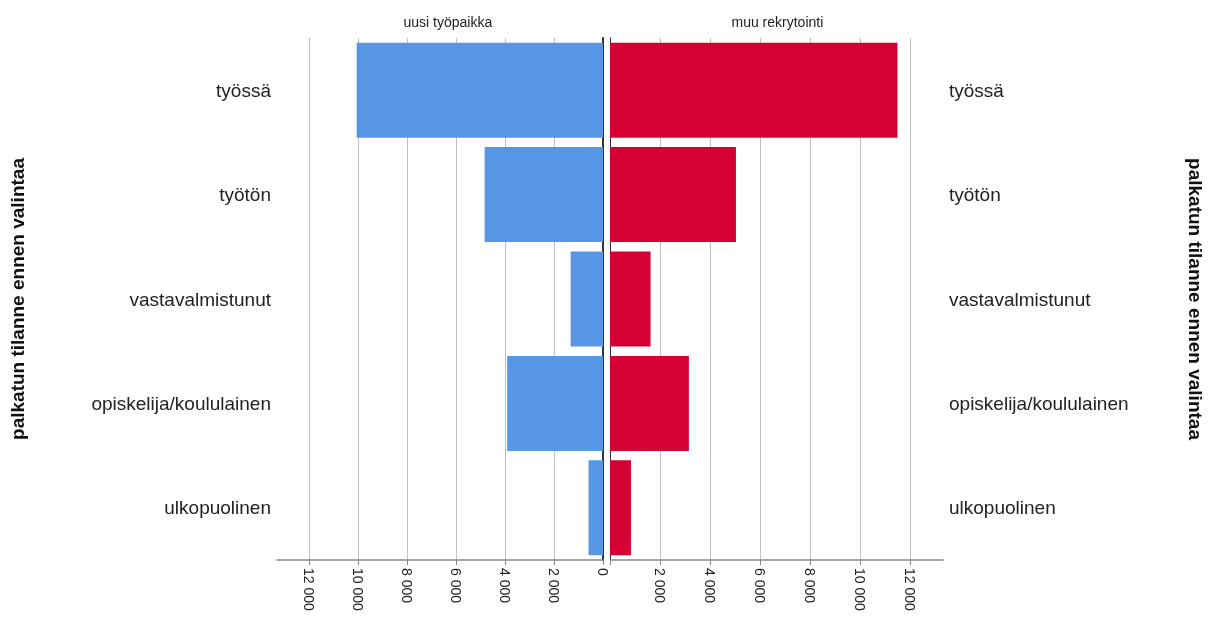 The image size is (1217, 619). I want to click on x-tick-label: 0, so click(603, 572).